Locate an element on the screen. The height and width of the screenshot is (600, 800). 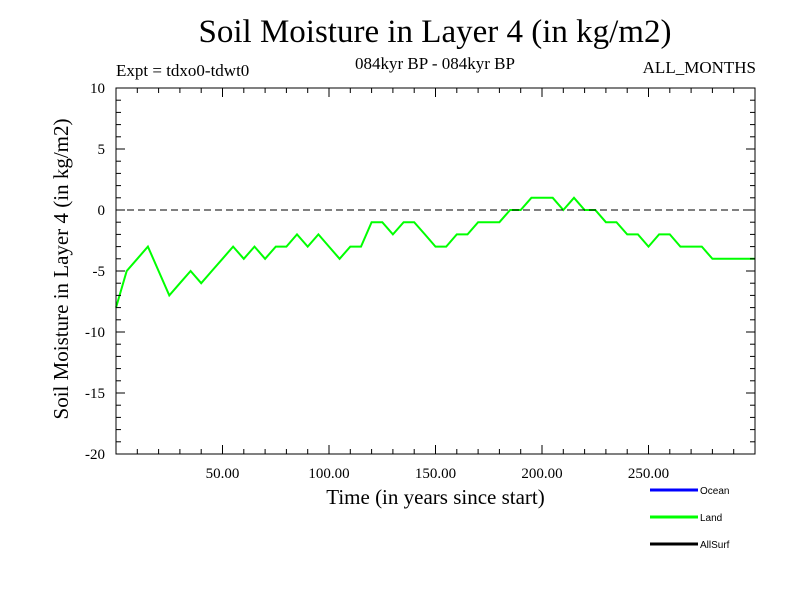
x-tick-label: 150.00 is located at coordinates (435, 474).